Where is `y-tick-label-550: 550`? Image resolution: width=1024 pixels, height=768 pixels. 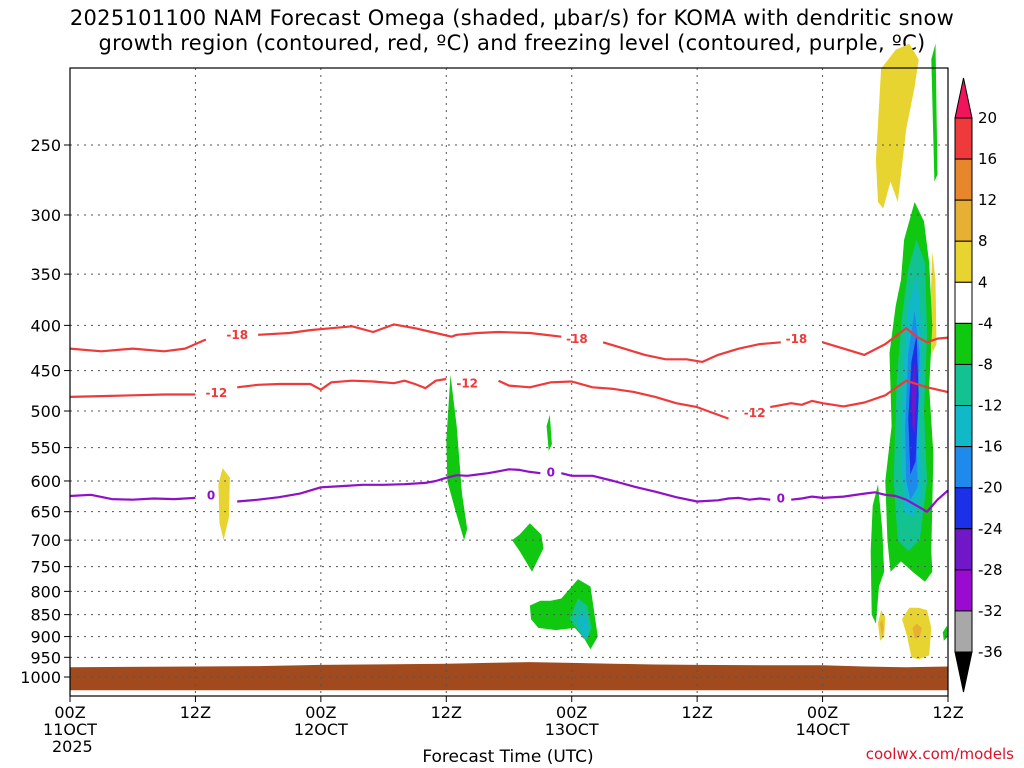
y-tick-label-550: 550 is located at coordinates (45, 448).